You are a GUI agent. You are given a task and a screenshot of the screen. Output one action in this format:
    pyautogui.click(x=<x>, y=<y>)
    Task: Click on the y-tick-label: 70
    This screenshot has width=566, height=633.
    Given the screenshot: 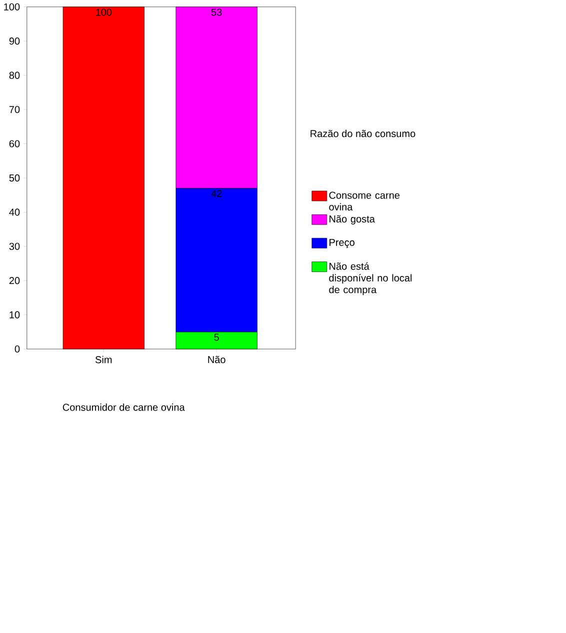 What is the action you would take?
    pyautogui.click(x=14, y=110)
    